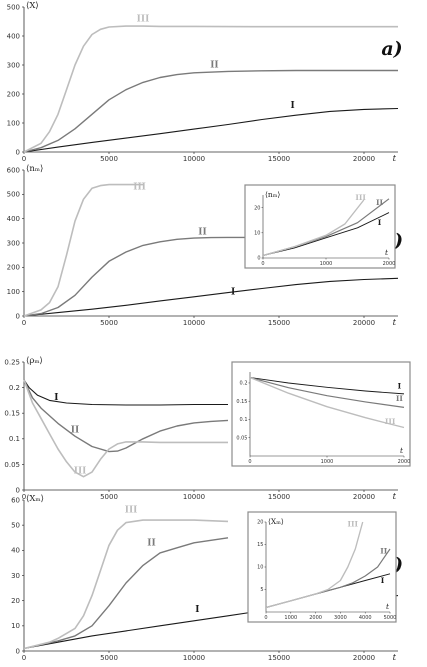  Describe the element at coordinates (34, 169) in the screenshot. I see `y-axis-label: ⟨nₘ⟩` at that location.